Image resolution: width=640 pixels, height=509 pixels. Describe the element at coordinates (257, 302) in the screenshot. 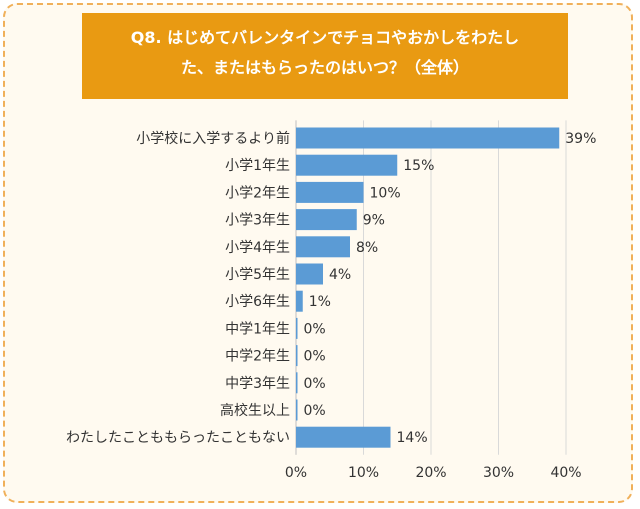

I see `category-label: 小学6年生` at that location.